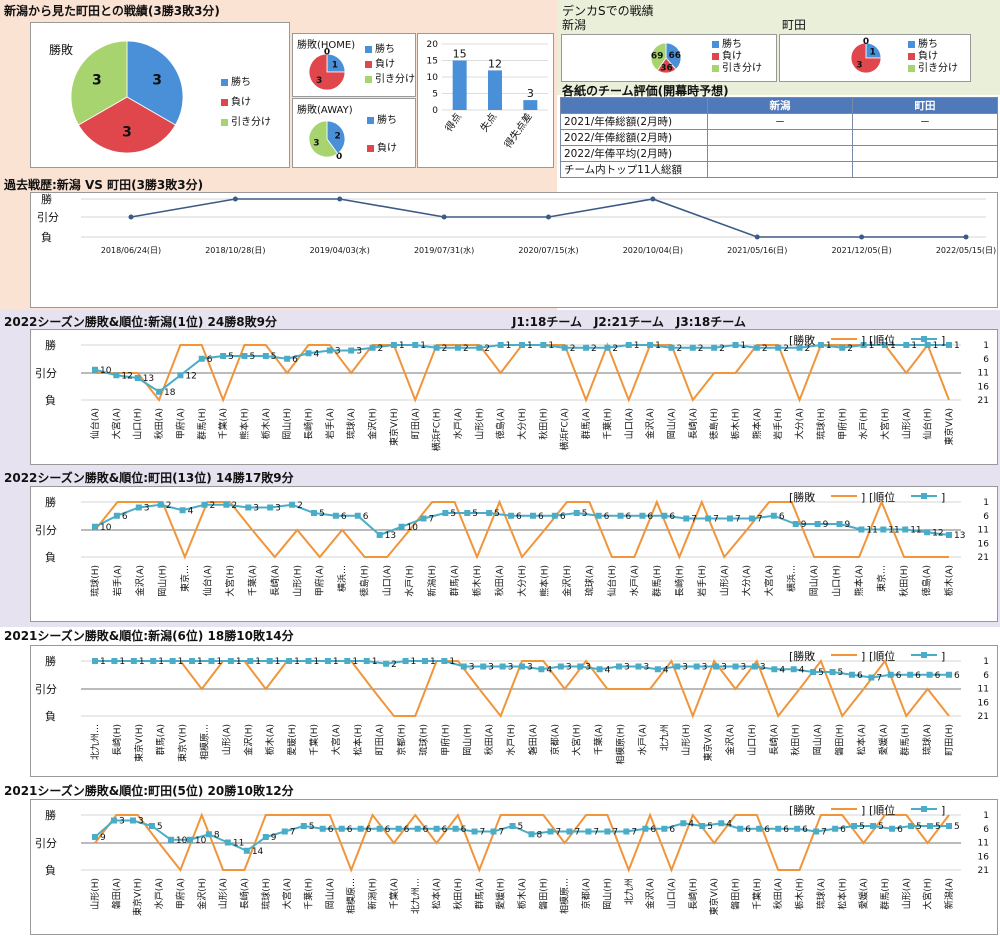 The width and height of the screenshot is (1000, 938). What do you see at coordinates (320, 580) in the screenshot?
I see `x-tick-label: 甲府(A)` at bounding box center [320, 580].